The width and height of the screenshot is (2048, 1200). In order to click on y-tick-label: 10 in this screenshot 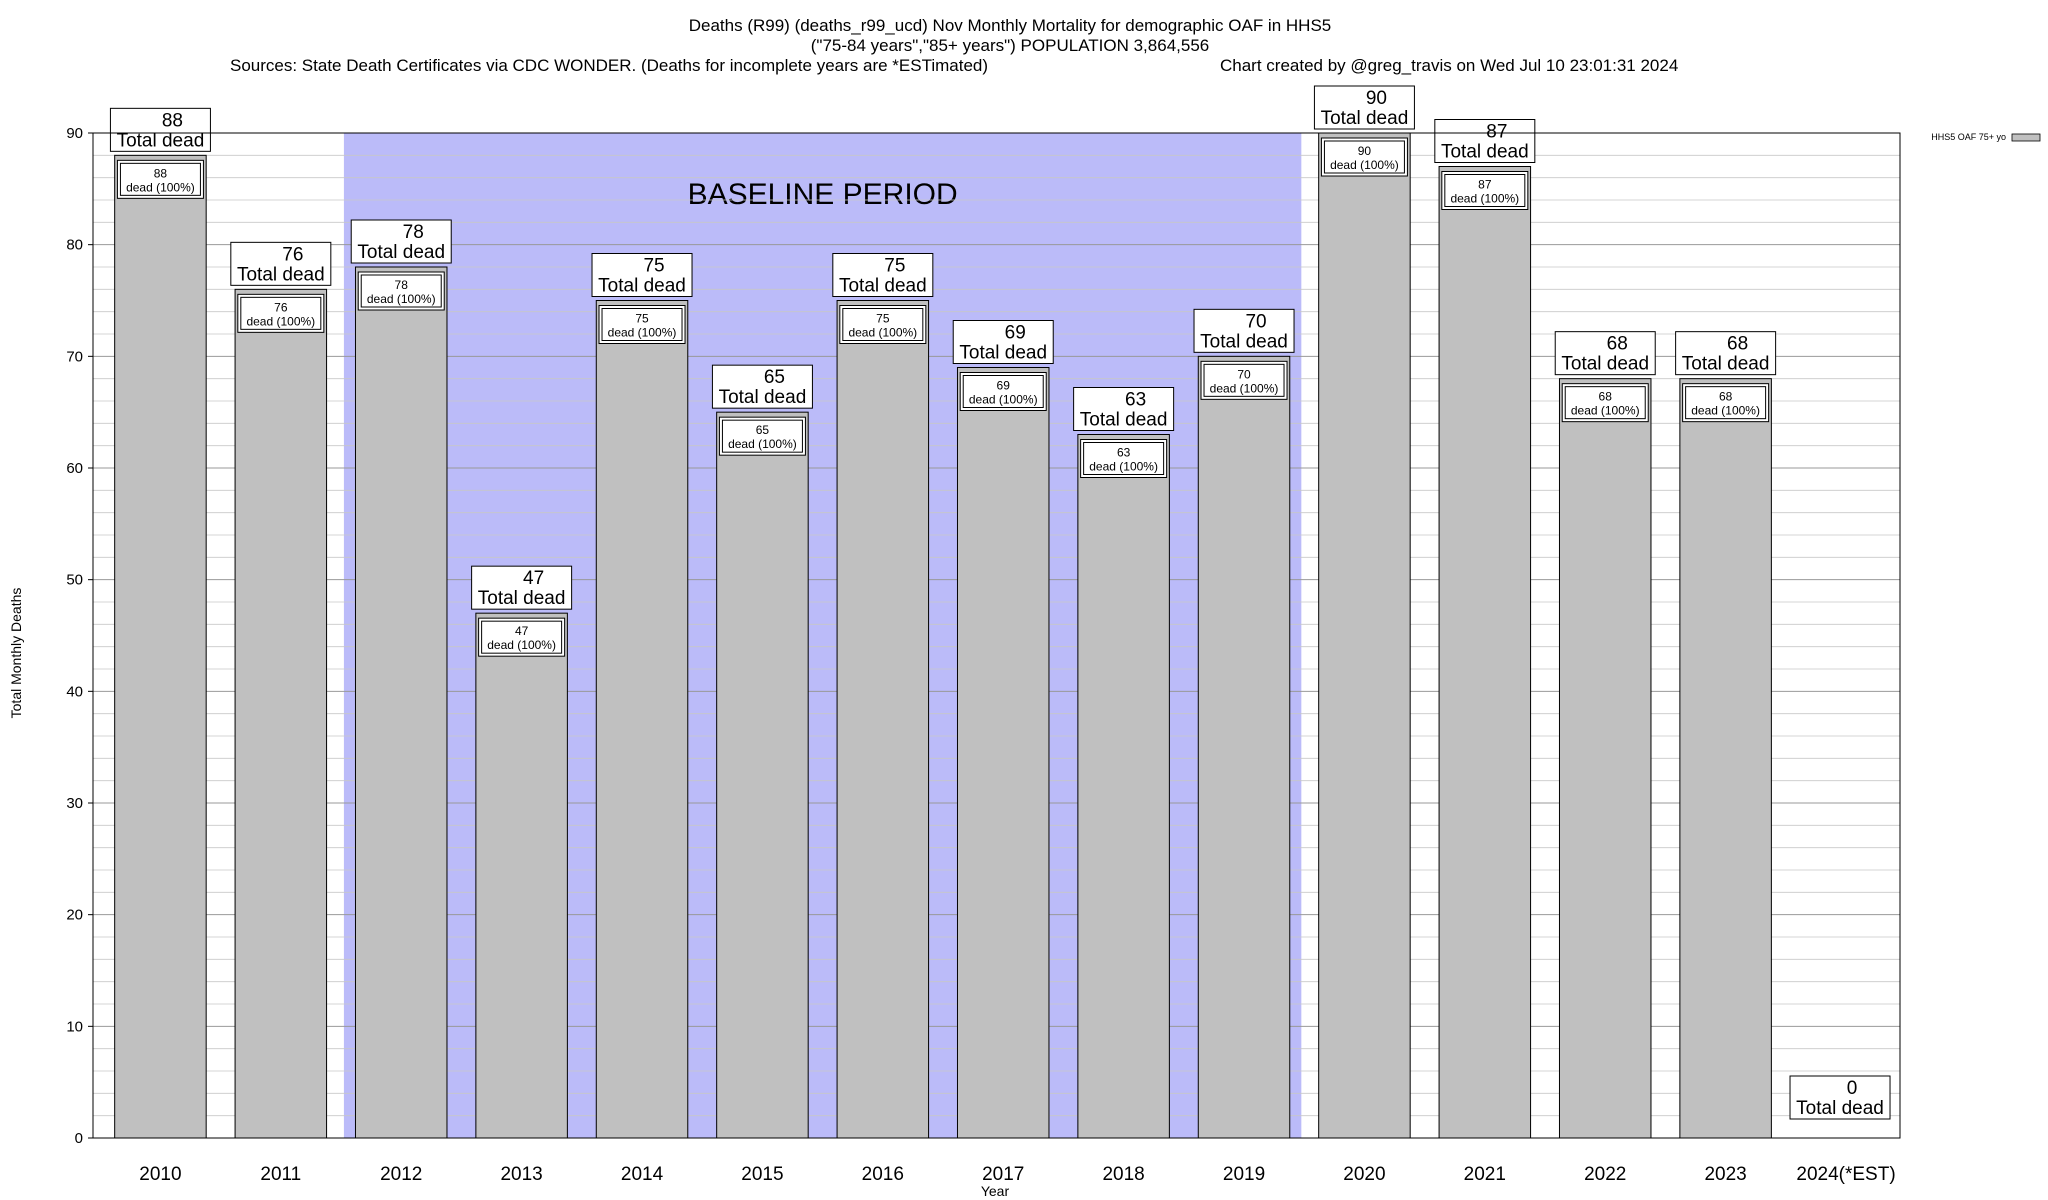, I will do `click(74, 1026)`.